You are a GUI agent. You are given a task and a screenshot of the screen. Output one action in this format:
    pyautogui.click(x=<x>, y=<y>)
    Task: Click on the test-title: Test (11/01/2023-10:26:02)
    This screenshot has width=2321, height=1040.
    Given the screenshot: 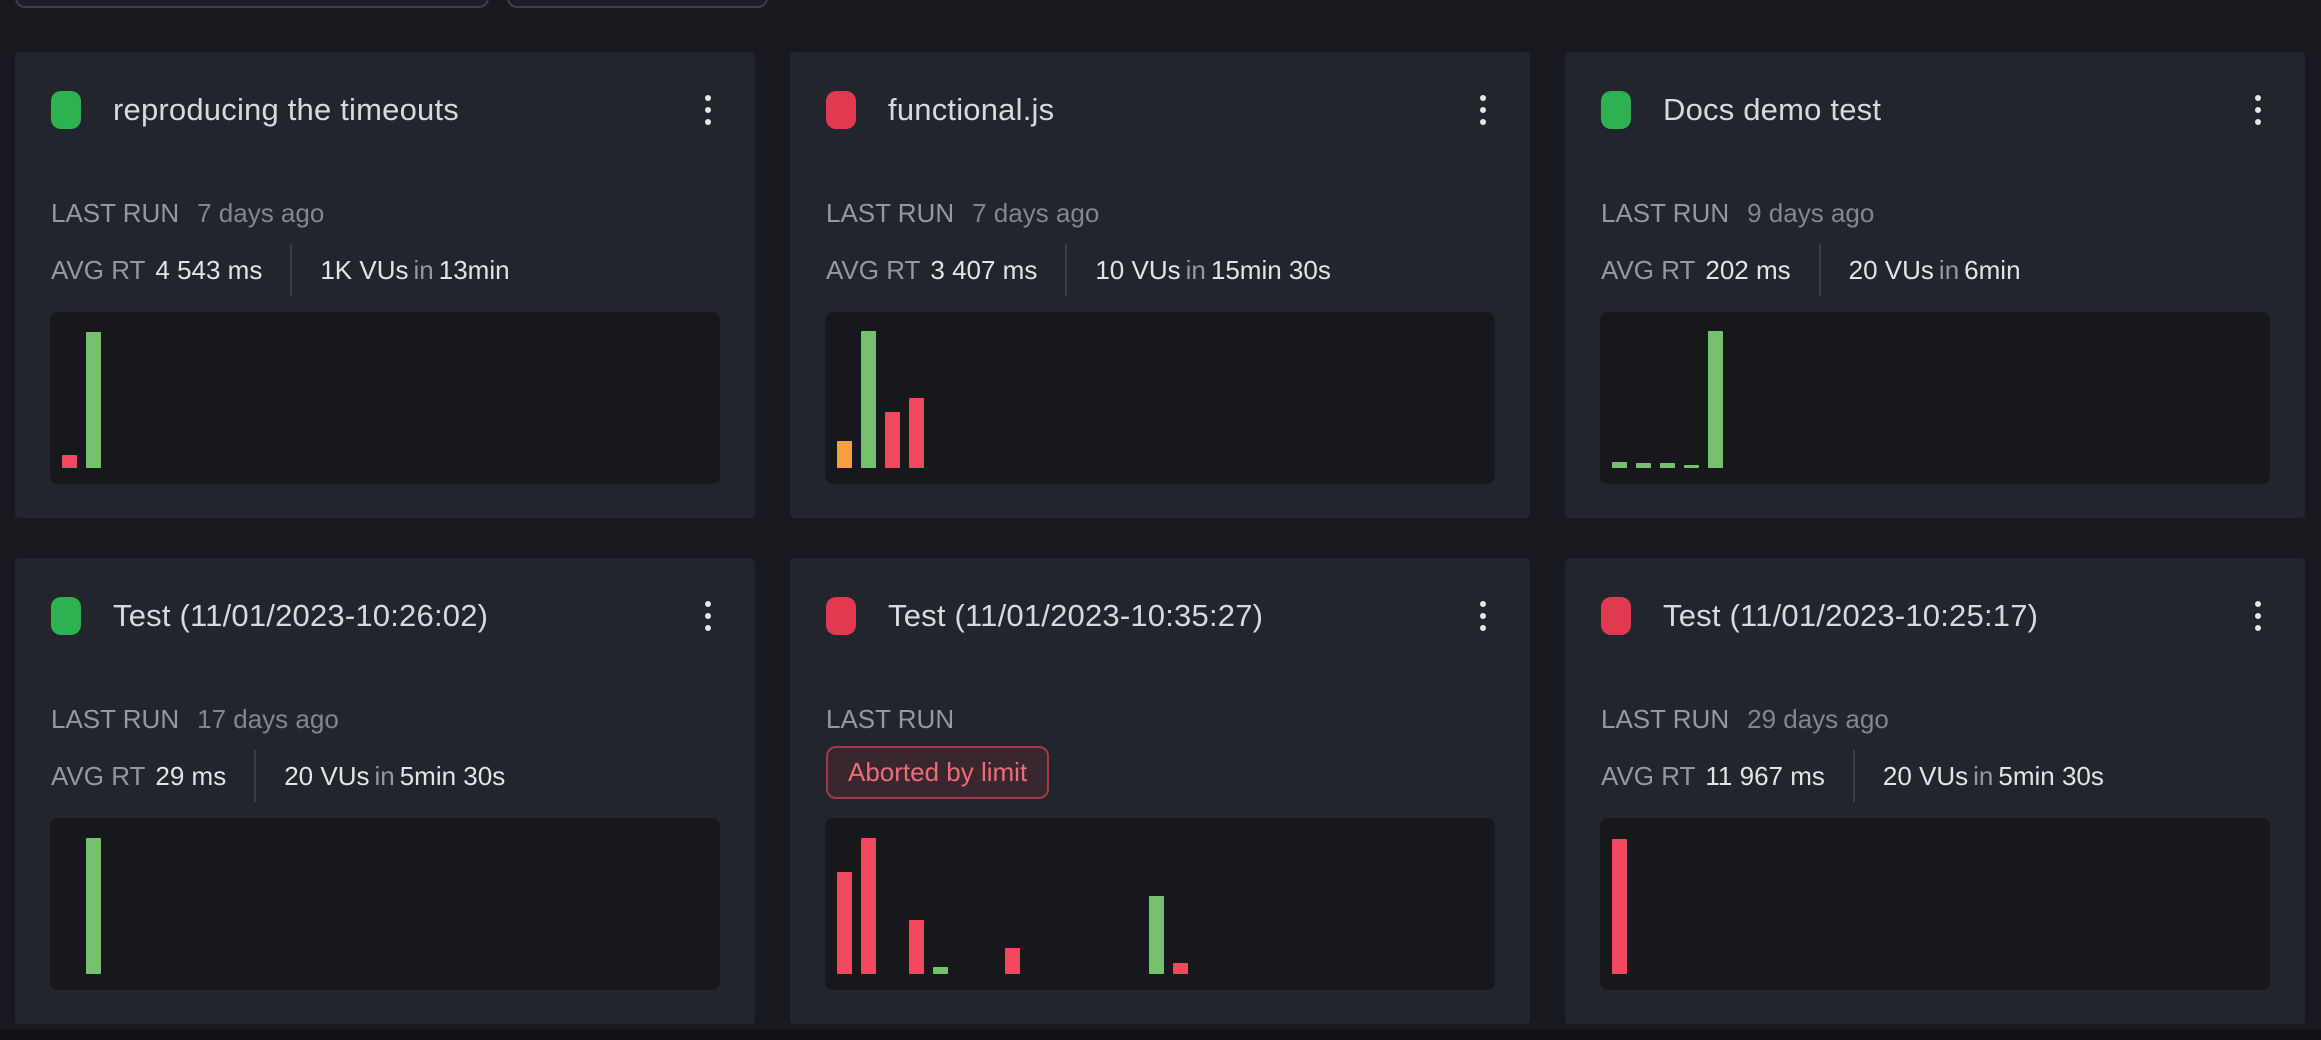 What is the action you would take?
    pyautogui.click(x=301, y=615)
    